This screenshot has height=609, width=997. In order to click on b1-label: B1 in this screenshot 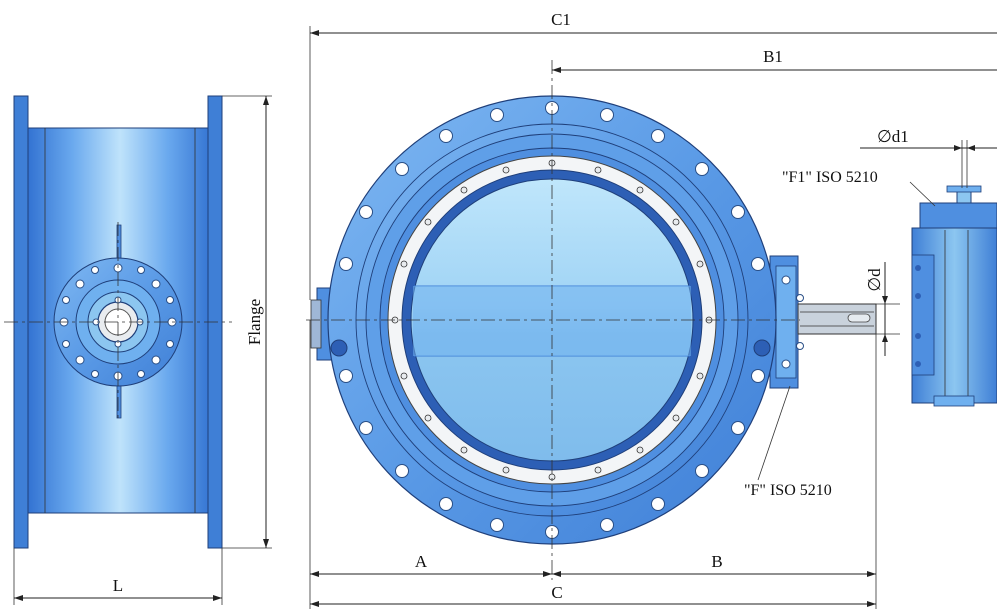, I will do `click(773, 56)`.